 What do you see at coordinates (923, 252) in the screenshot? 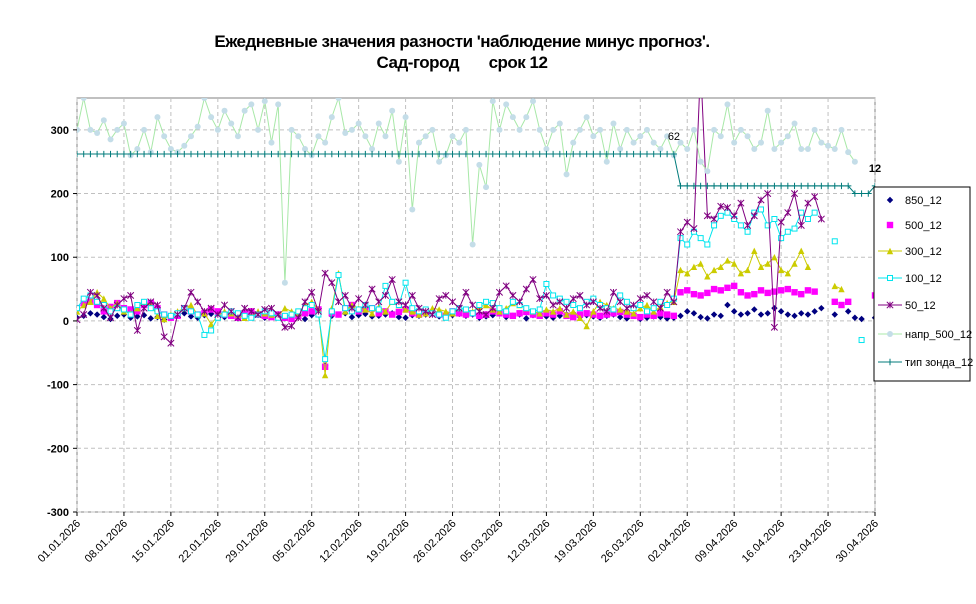
I see `legend-label: 300_12` at bounding box center [923, 252].